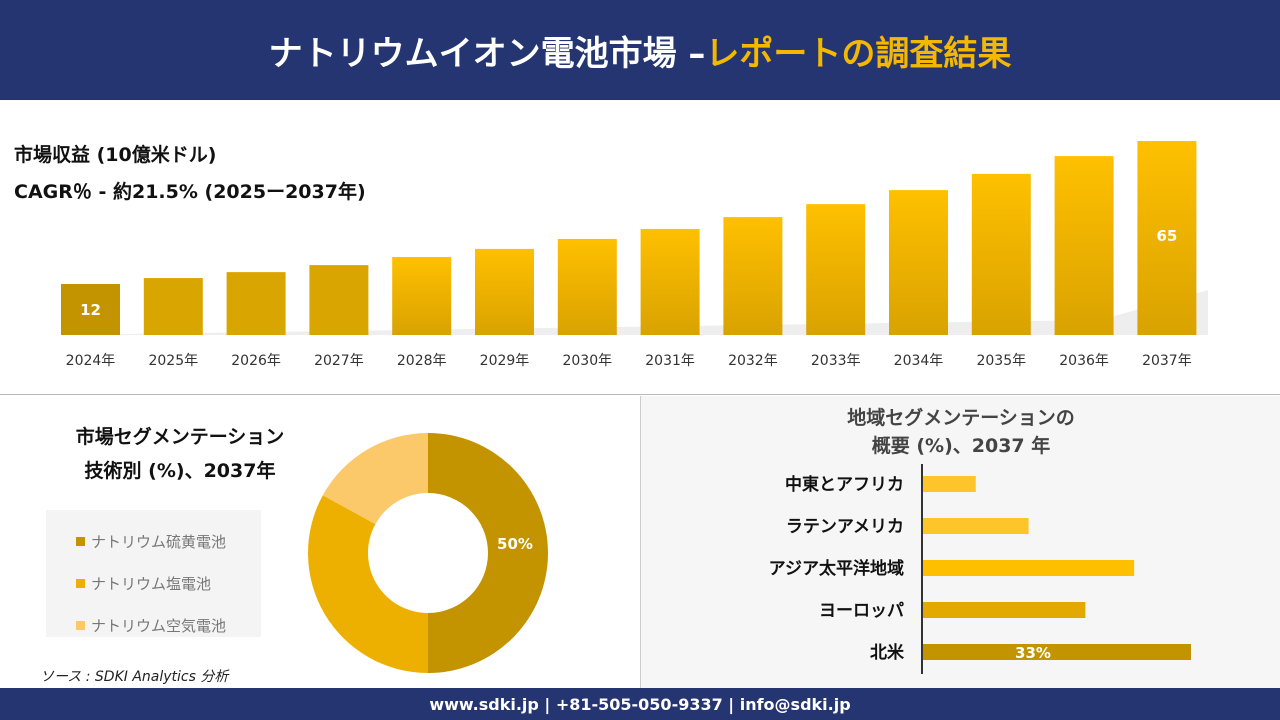 The height and width of the screenshot is (720, 1280). What do you see at coordinates (339, 361) in the screenshot?
I see `year-label: 2027年` at bounding box center [339, 361].